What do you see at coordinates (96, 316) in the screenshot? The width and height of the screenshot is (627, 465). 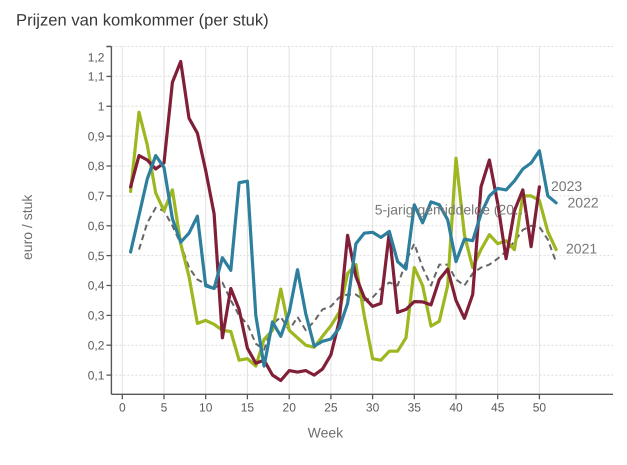 I see `svg-text: 0,3` at bounding box center [96, 316].